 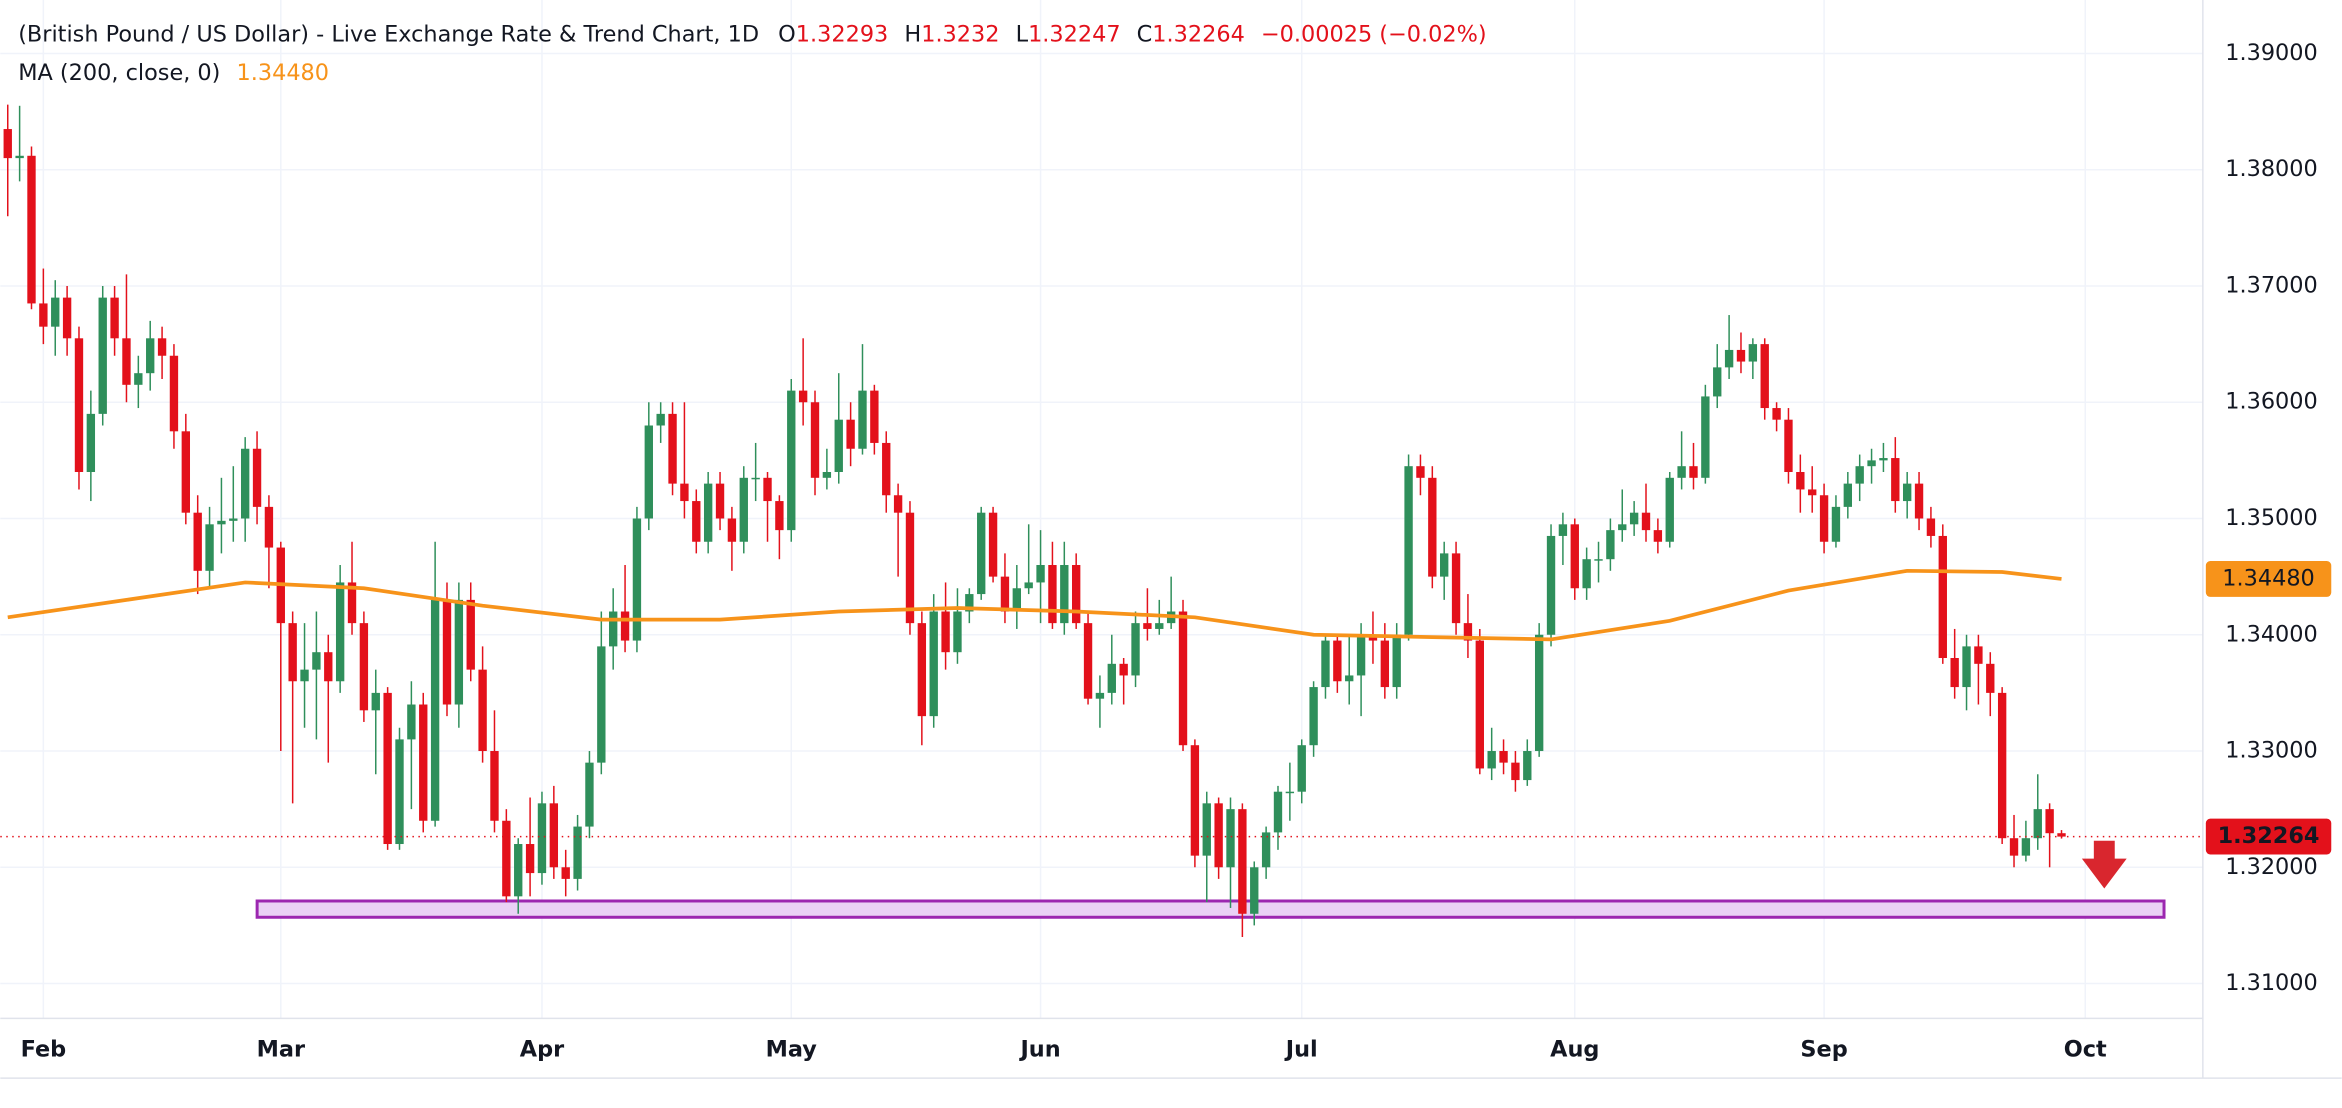 What do you see at coordinates (2271, 53) in the screenshot?
I see `y-tick-label: 1.39000` at bounding box center [2271, 53].